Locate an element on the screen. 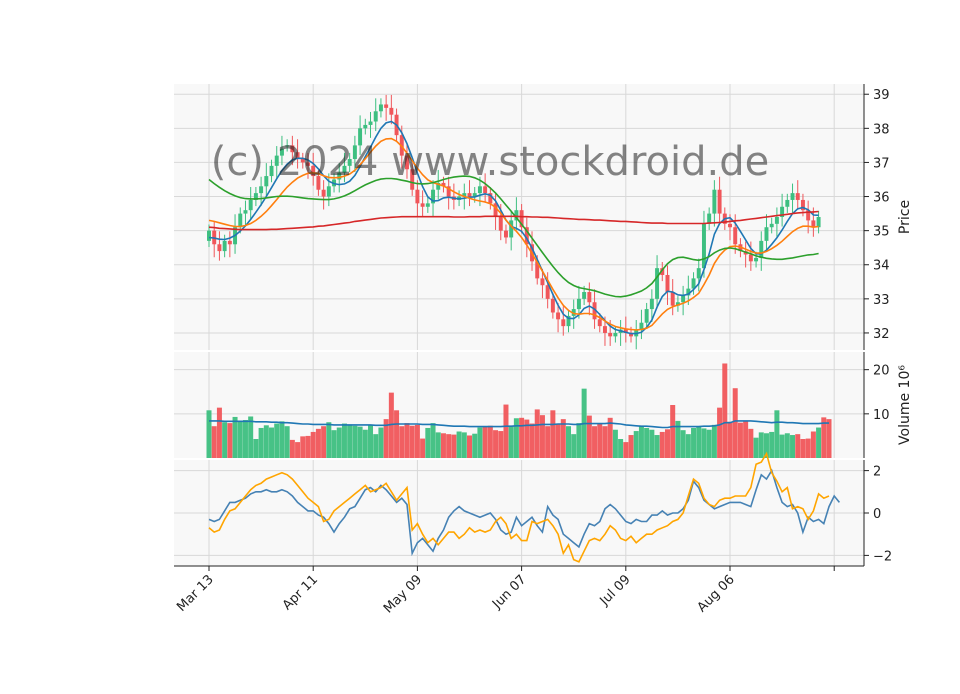 This screenshot has height=694, width=960. y-axis-label: Price is located at coordinates (905, 217).